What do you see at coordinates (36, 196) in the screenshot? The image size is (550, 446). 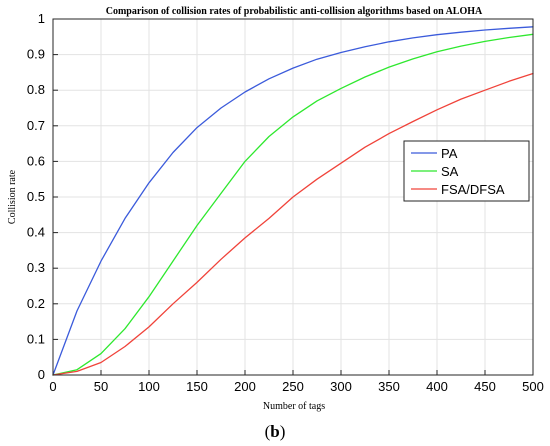 I see `y-tick-label: 0.5` at bounding box center [36, 196].